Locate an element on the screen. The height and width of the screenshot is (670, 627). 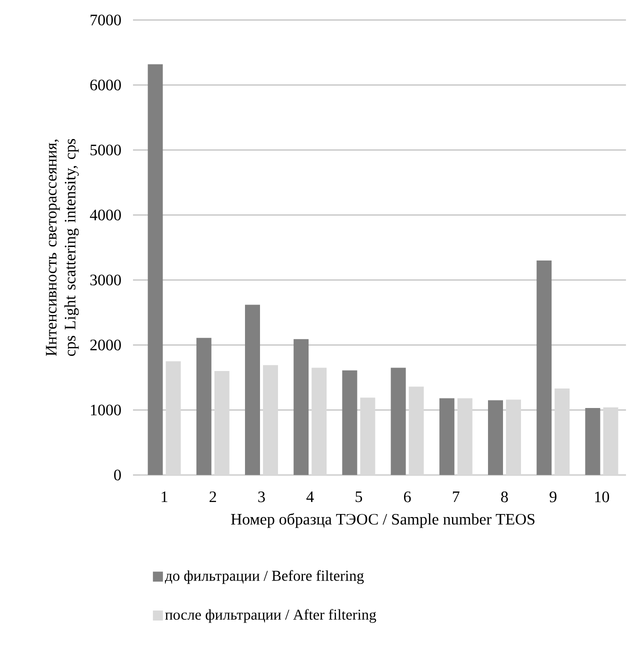
y-axis-title: Интенсивность светорассеяния, cps Light scattering intensity, cps is located at coordinates (62, 247).